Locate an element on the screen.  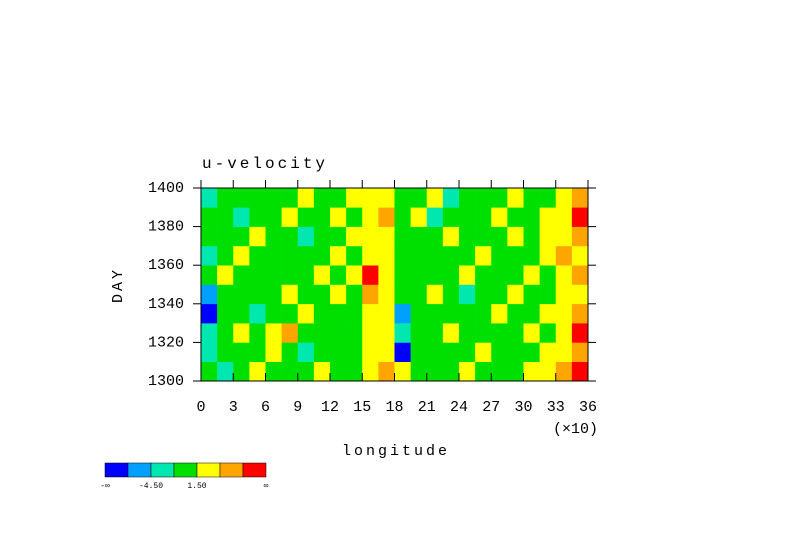
x-tick-label: 12 is located at coordinates (330, 407).